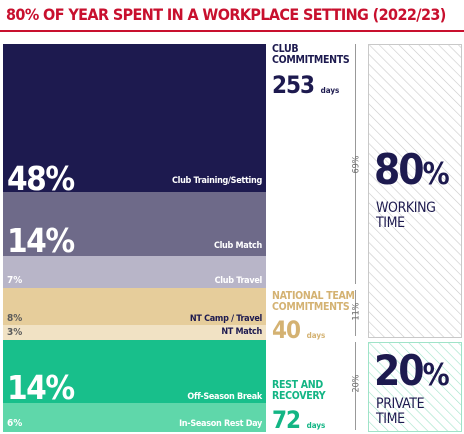 The image size is (464, 434). Describe the element at coordinates (241, 332) in the screenshot. I see `category-label-nt-match: NT Match` at that location.